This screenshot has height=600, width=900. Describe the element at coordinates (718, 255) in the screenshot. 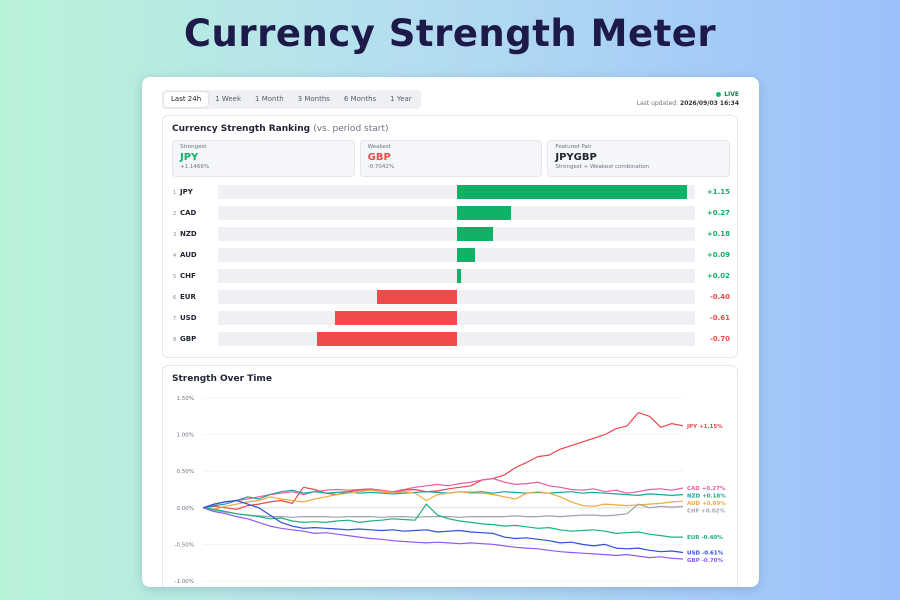

I see `rank-value: +0.09` at that location.